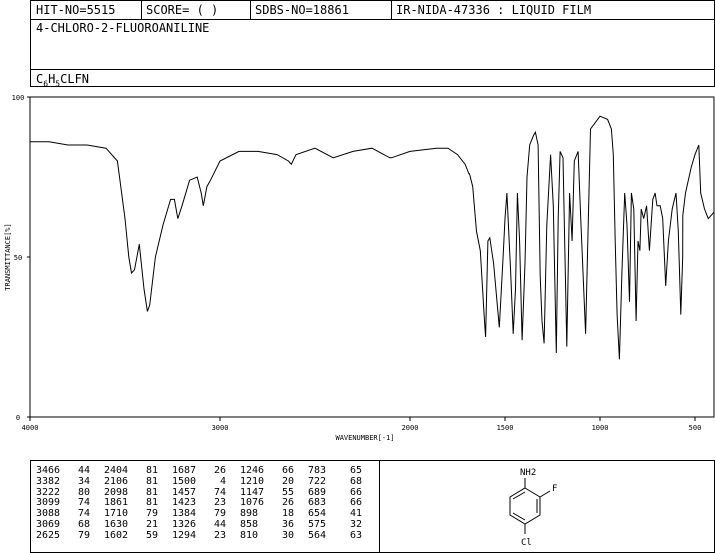  I want to click on peak-row: 1326 44, so click(199, 524).